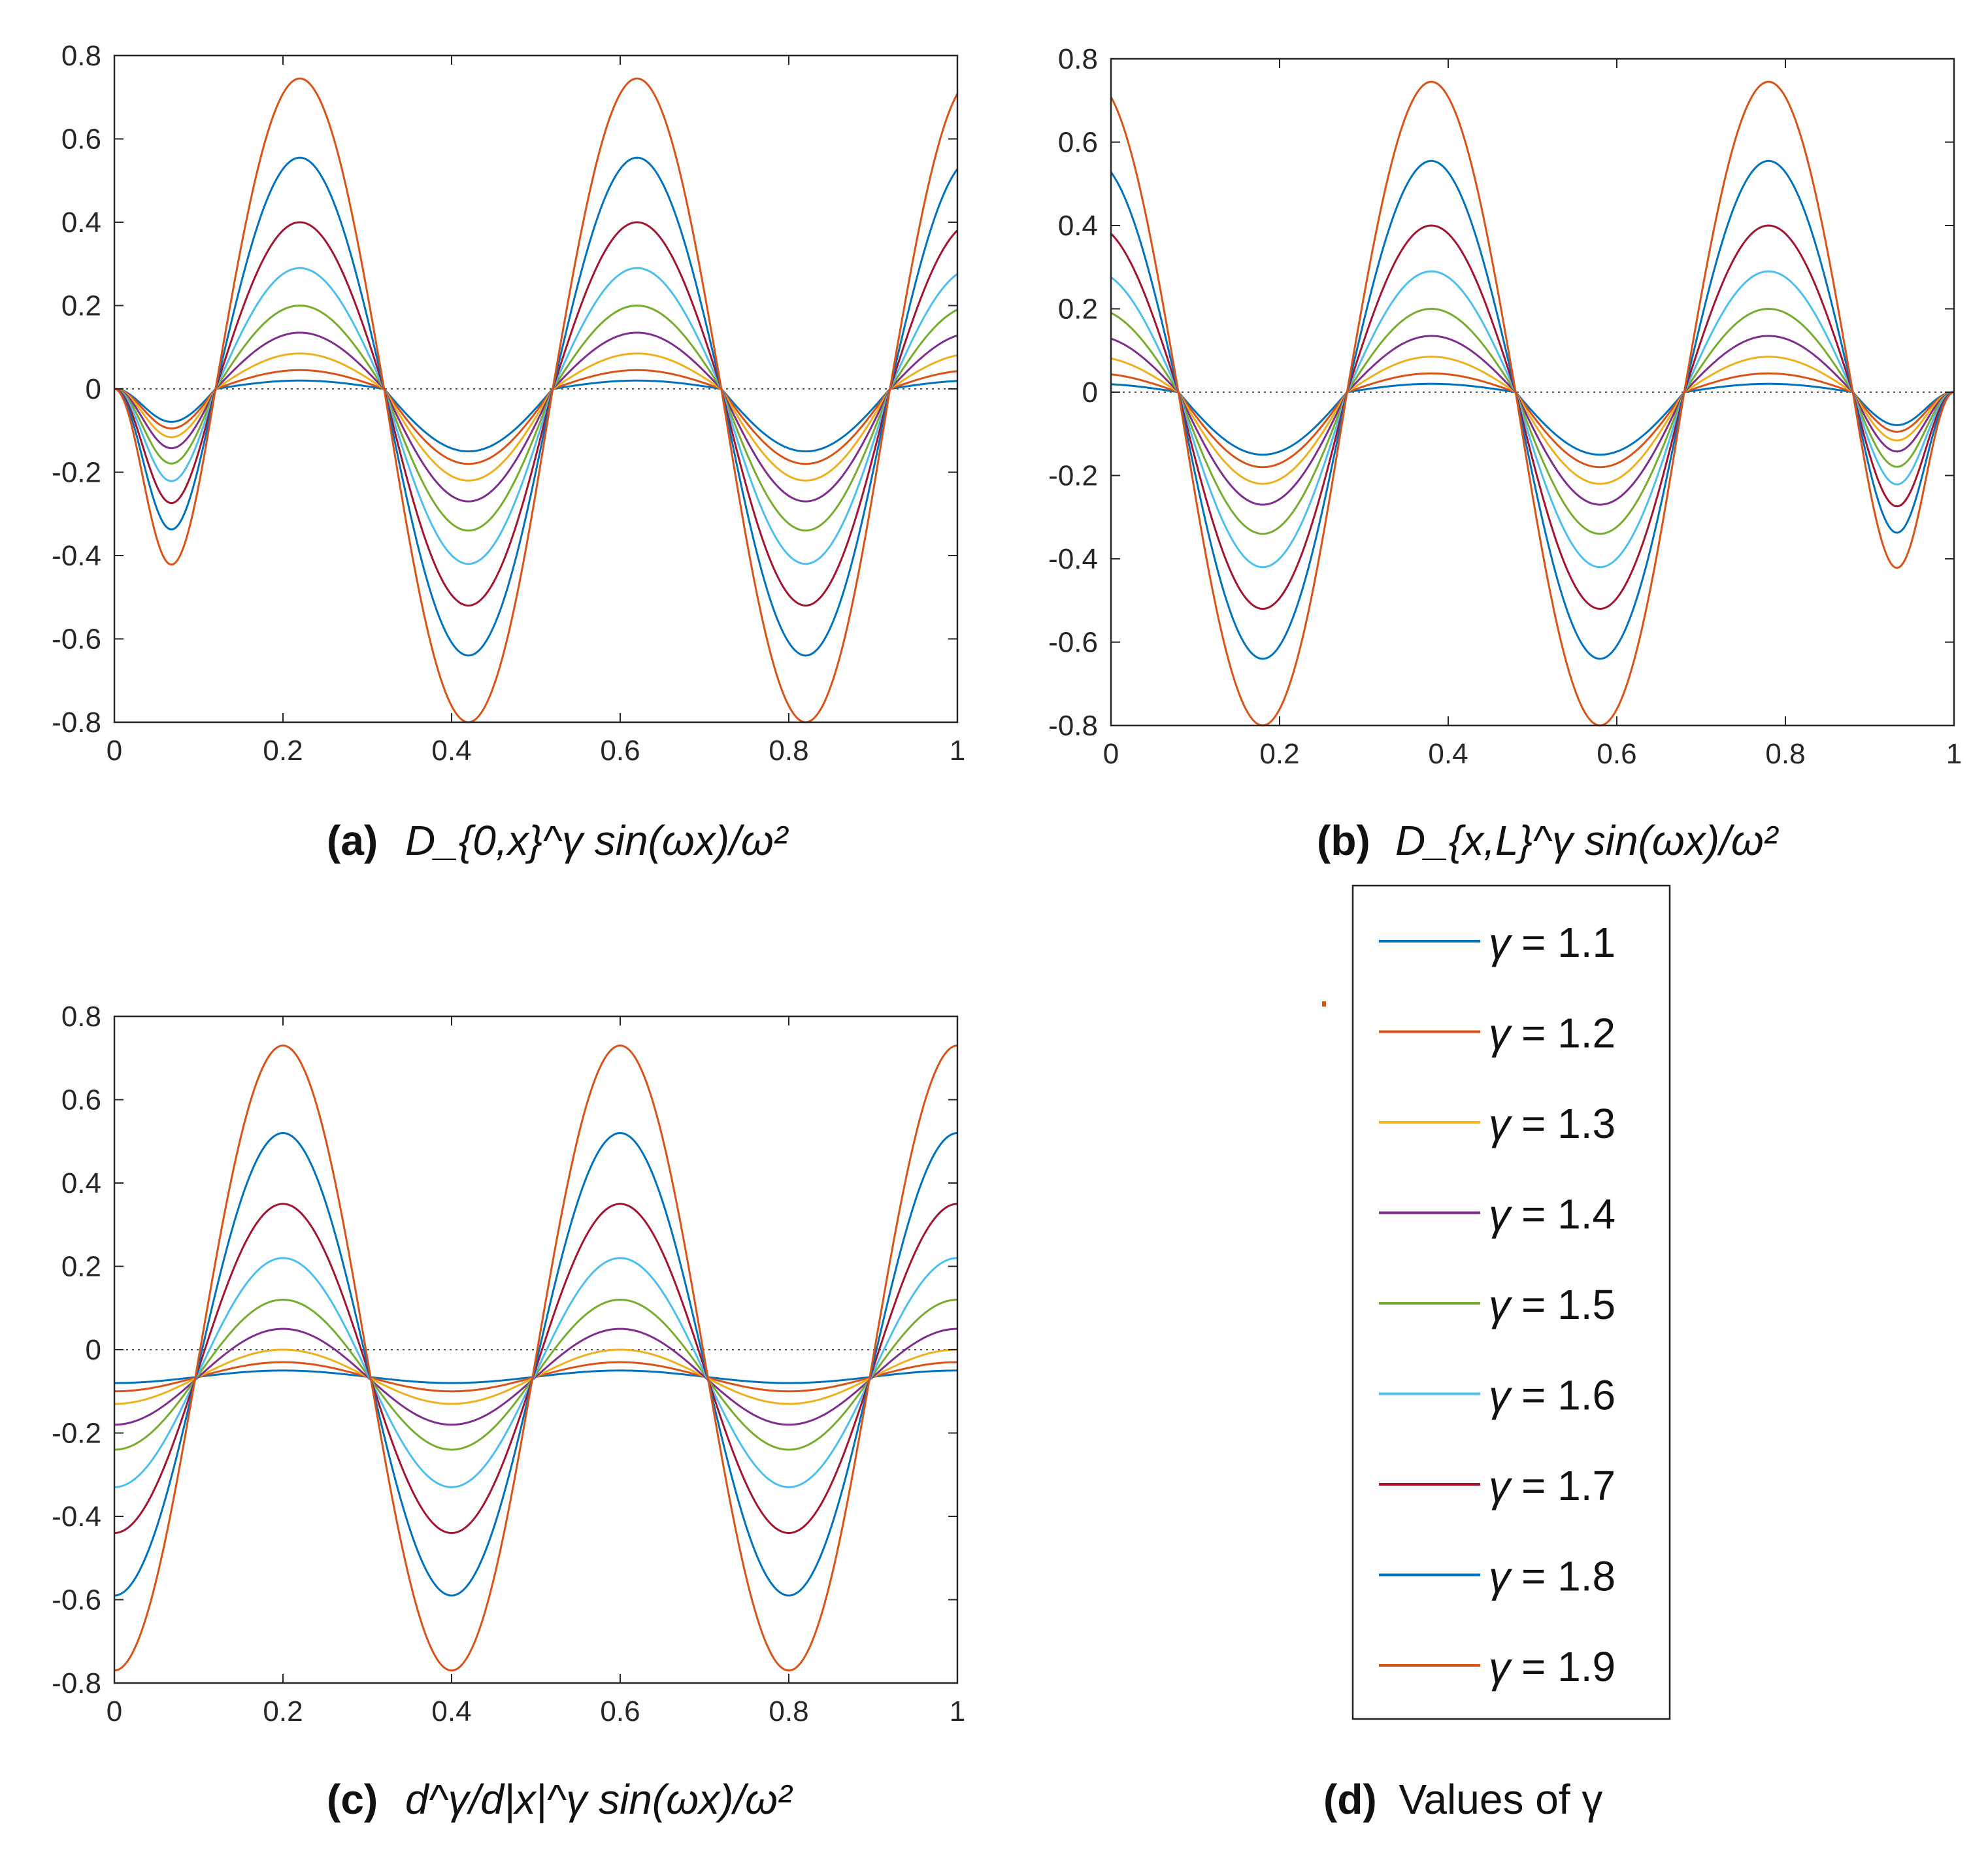 The image size is (1988, 1851). I want to click on caption-c-label: (c), so click(353, 1799).